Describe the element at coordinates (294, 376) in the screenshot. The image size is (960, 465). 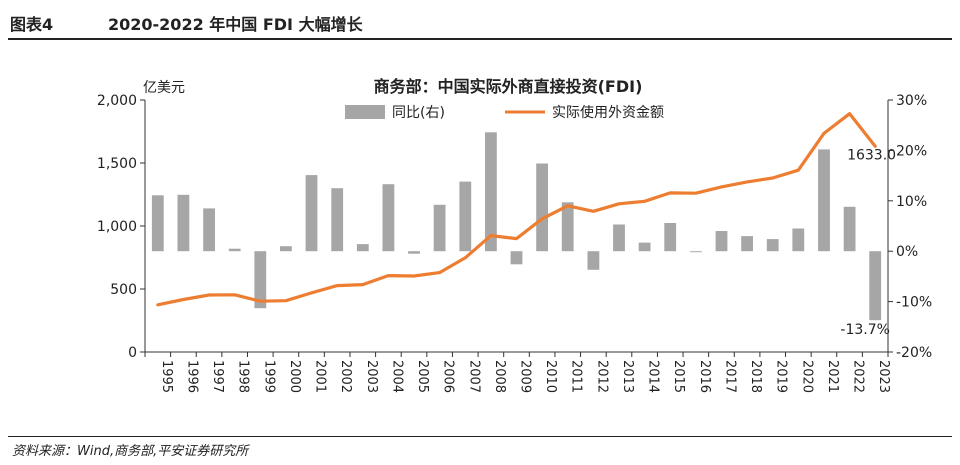
I see `x-tick-label: 2000` at that location.